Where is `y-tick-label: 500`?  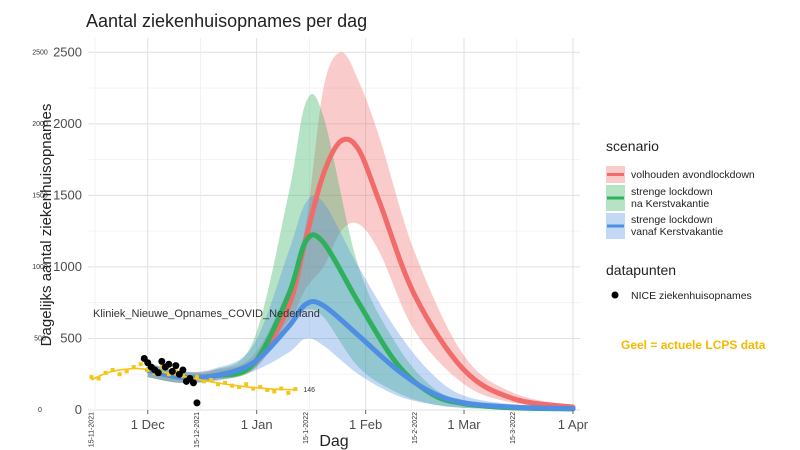 y-tick-label: 500 is located at coordinates (71, 337).